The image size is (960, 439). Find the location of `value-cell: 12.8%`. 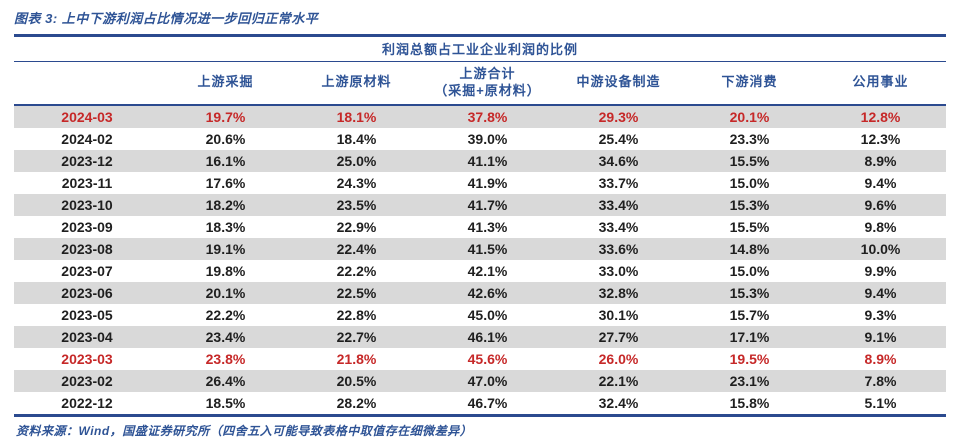

value-cell: 12.8% is located at coordinates (880, 116).